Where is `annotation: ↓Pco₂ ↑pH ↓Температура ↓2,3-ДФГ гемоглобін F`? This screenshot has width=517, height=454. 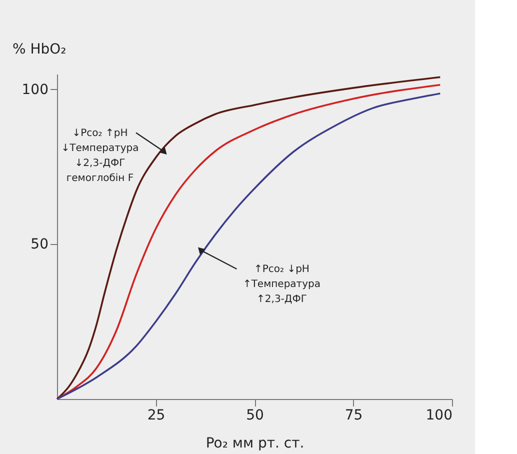
annotation: ↓Pco₂ ↑pH ↓Температура ↓2,3-ДФГ гемоглобін F is located at coordinates (100, 156).